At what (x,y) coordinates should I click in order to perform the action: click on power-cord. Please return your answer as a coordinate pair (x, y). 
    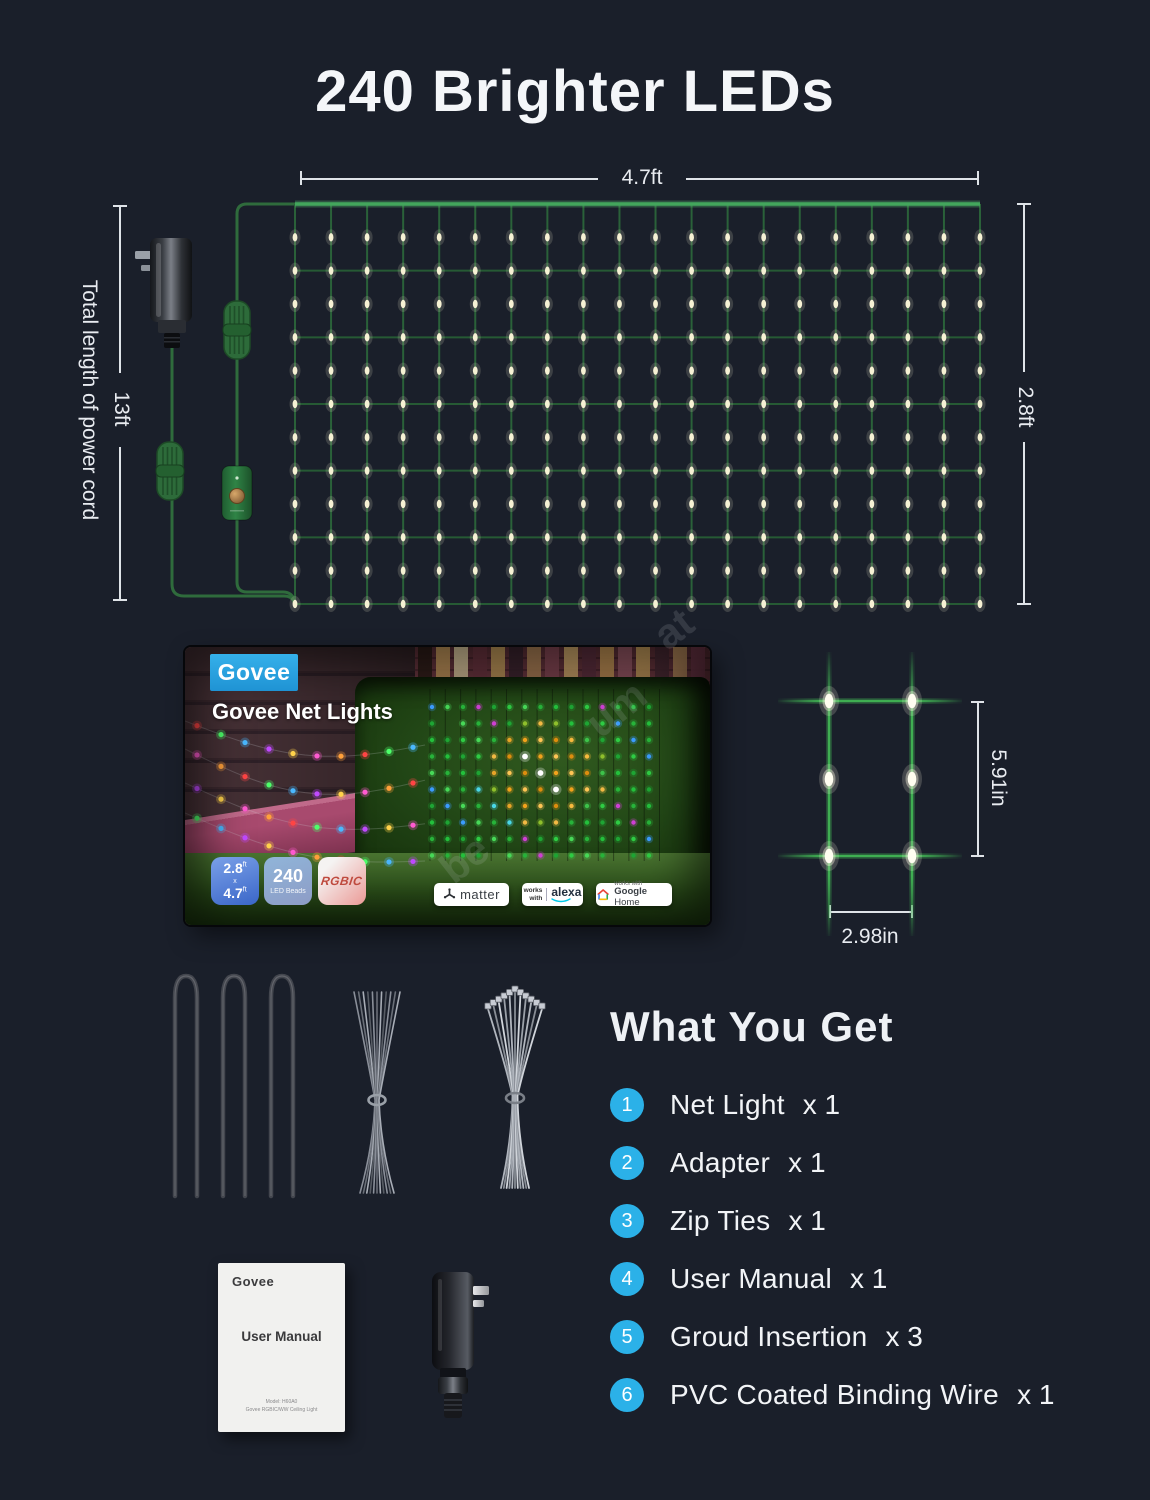
    Looking at the image, I should click on (233, 403).